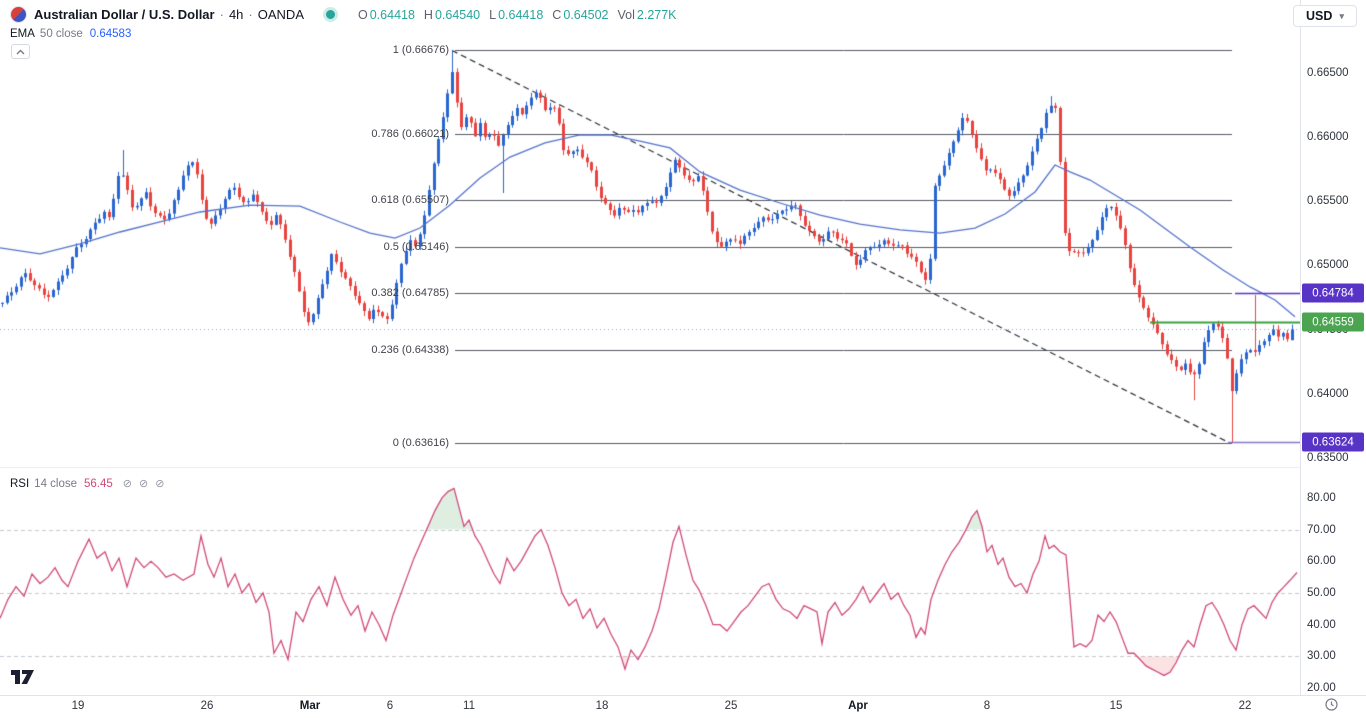  What do you see at coordinates (22, 34) in the screenshot?
I see `ema-name: EMA` at bounding box center [22, 34].